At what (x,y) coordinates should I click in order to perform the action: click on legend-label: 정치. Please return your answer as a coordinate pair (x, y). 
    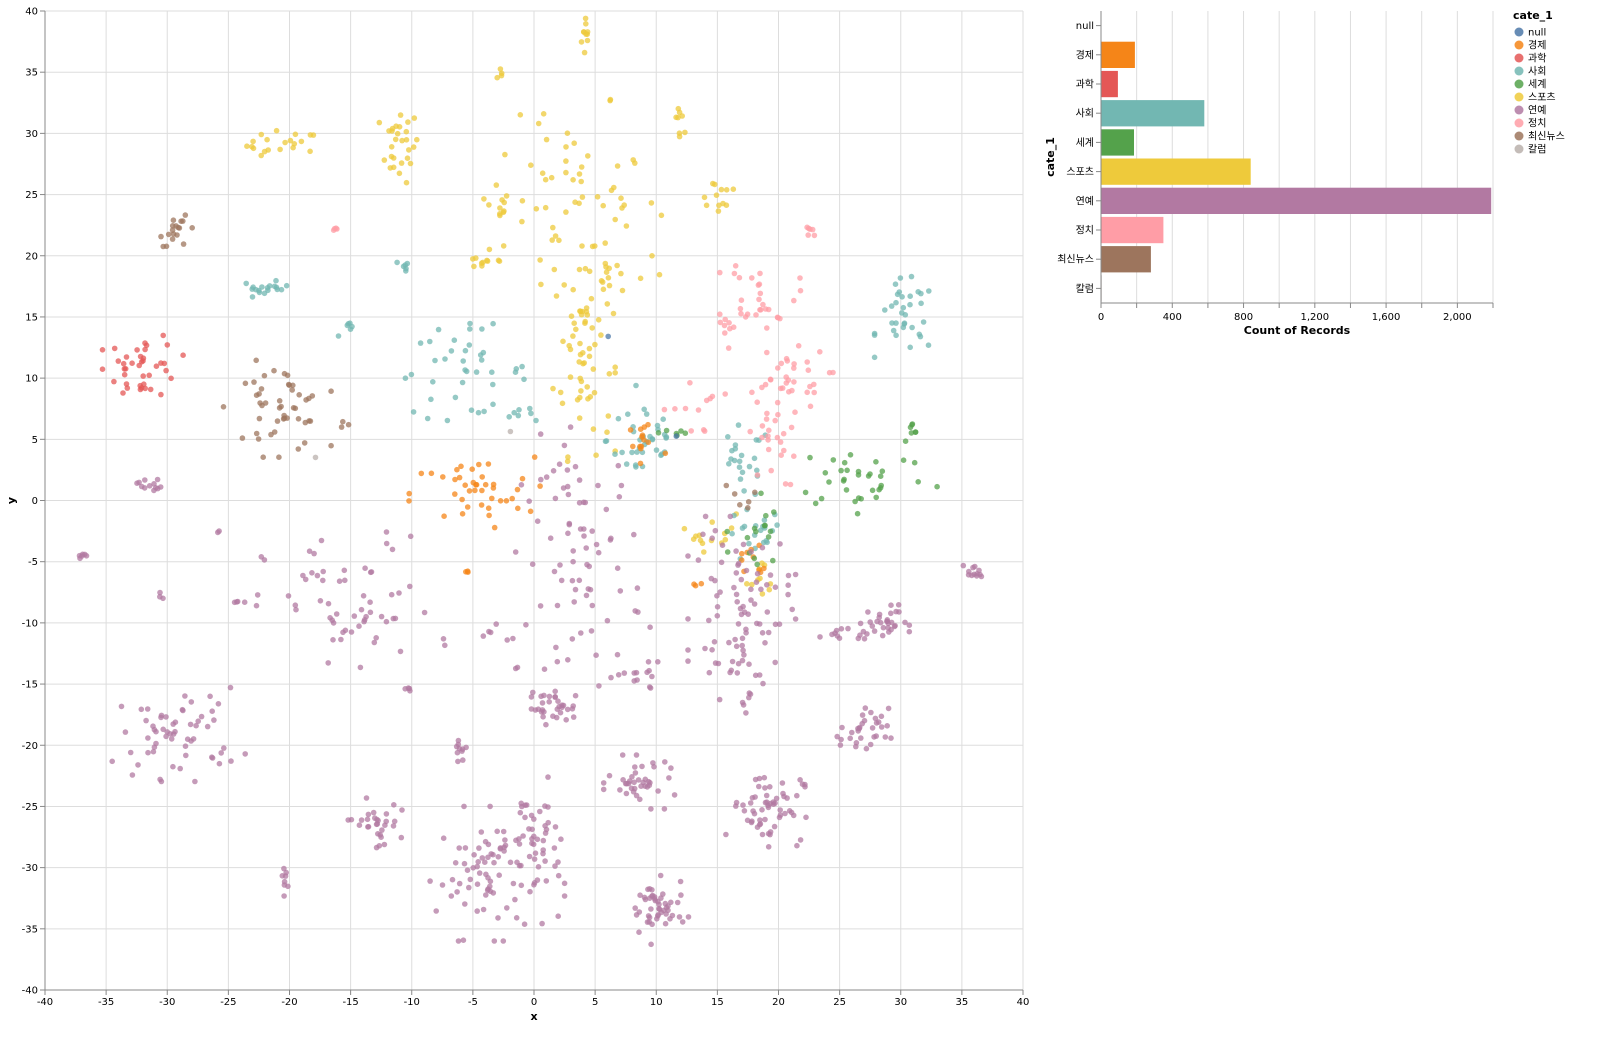
    Looking at the image, I should click on (1537, 124).